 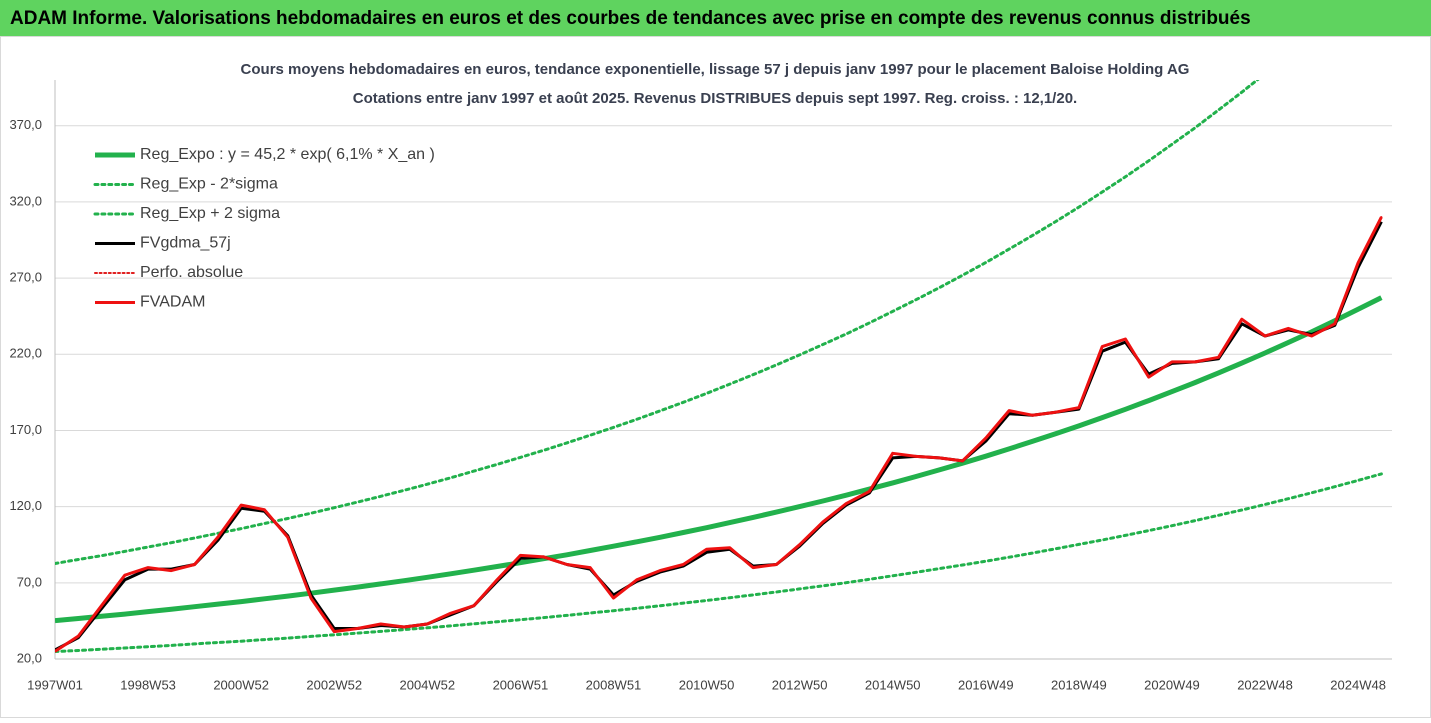 What do you see at coordinates (707, 684) in the screenshot?
I see `x-tick-label: 2010W50` at bounding box center [707, 684].